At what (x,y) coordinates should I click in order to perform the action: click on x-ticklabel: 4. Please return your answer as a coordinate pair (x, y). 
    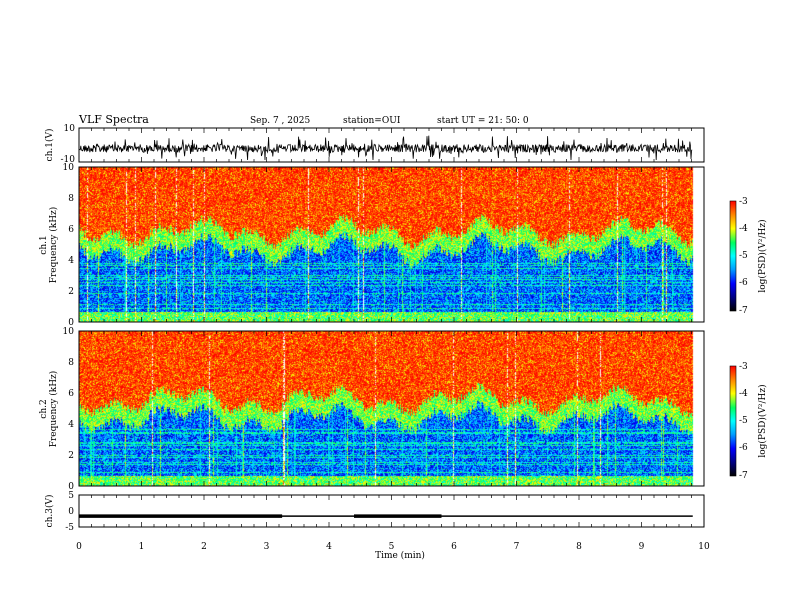
    Looking at the image, I should click on (329, 547).